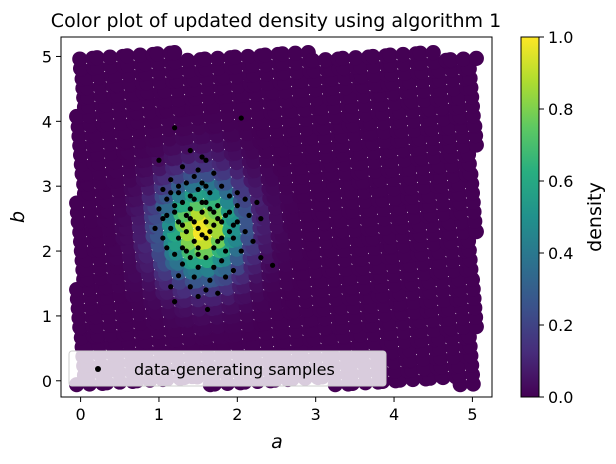 The width and height of the screenshot is (616, 464). Describe the element at coordinates (51, 219) in the screenshot. I see `y-axis-ticks: 0 1 2 3 4 5` at that location.